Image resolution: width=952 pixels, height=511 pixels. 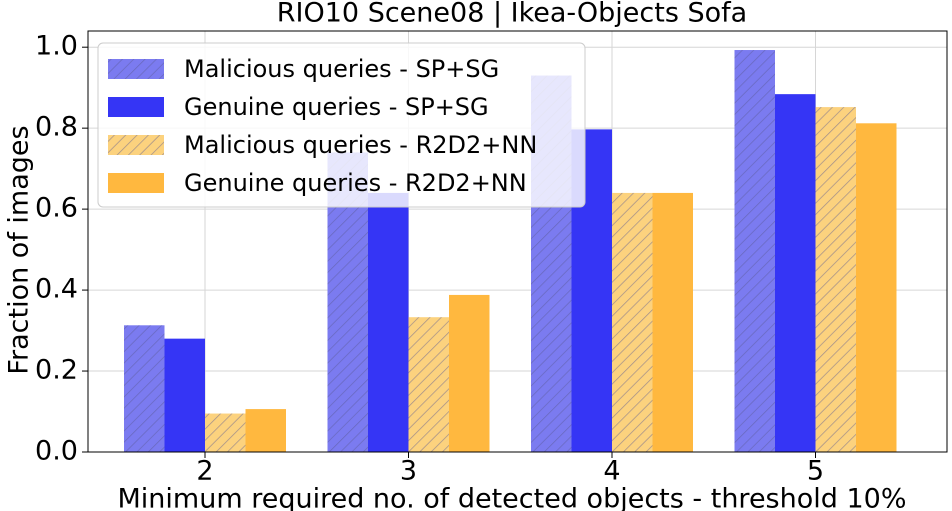 I want to click on y-axis-label: Fraction of images, so click(x=19, y=249).